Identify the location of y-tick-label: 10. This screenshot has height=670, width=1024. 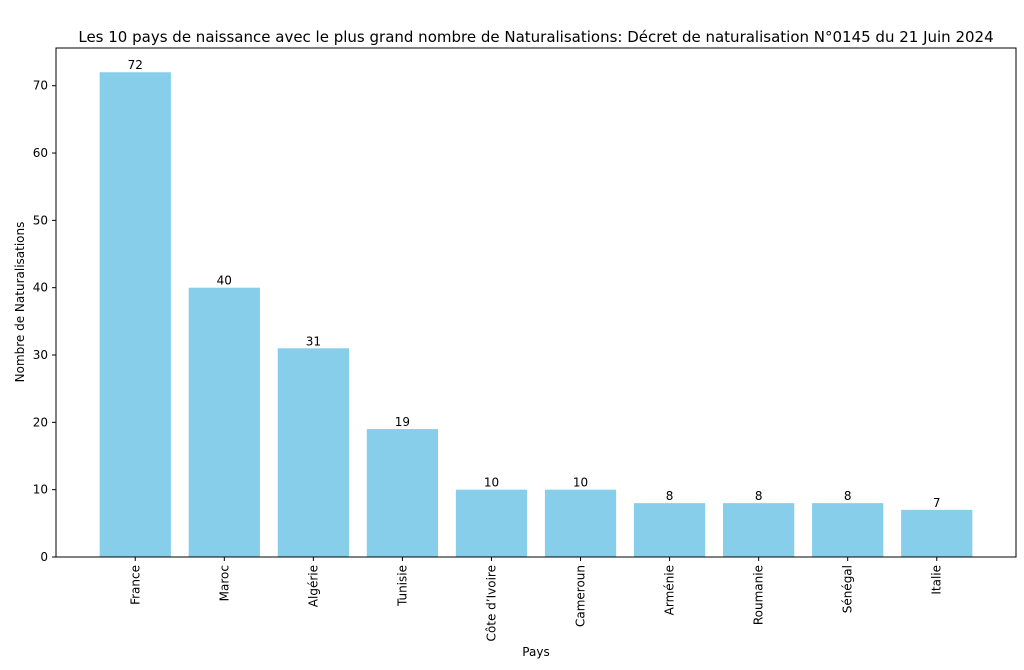
(40, 490).